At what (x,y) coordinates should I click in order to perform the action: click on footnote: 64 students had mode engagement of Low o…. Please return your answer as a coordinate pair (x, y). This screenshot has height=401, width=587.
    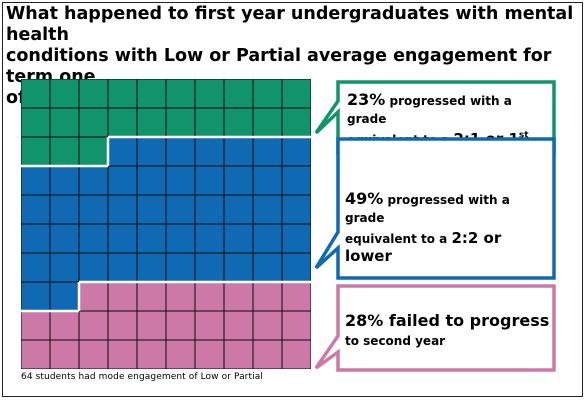
    Looking at the image, I should click on (142, 377).